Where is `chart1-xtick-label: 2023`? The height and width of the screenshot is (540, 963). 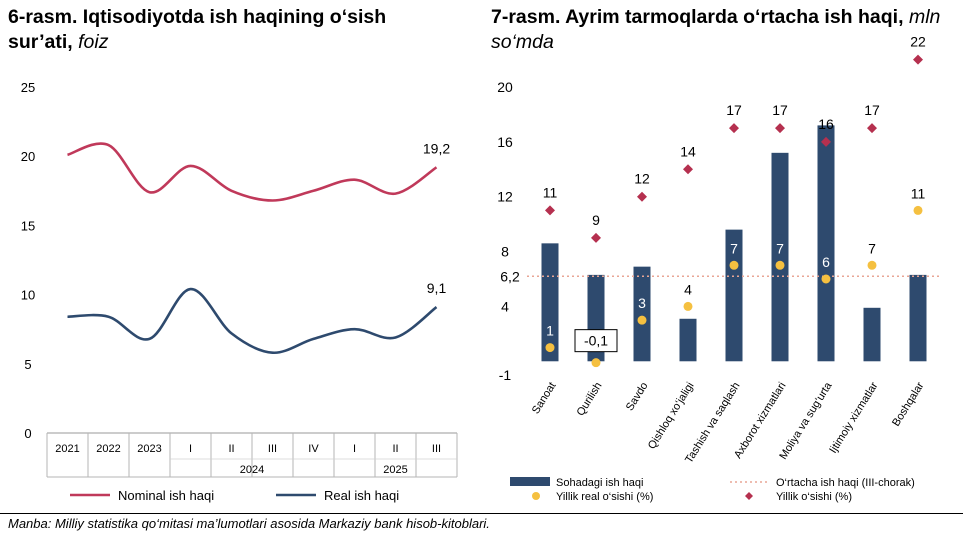 chart1-xtick-label: 2023 is located at coordinates (149, 449).